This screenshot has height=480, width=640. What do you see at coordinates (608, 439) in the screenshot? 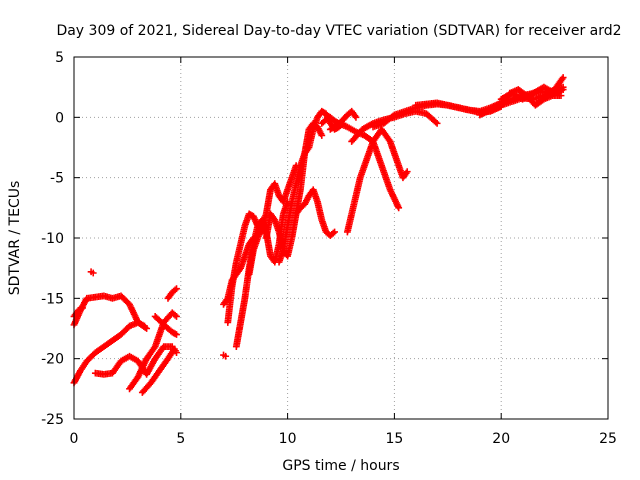
I see `x-tick-label: 25` at bounding box center [608, 439].